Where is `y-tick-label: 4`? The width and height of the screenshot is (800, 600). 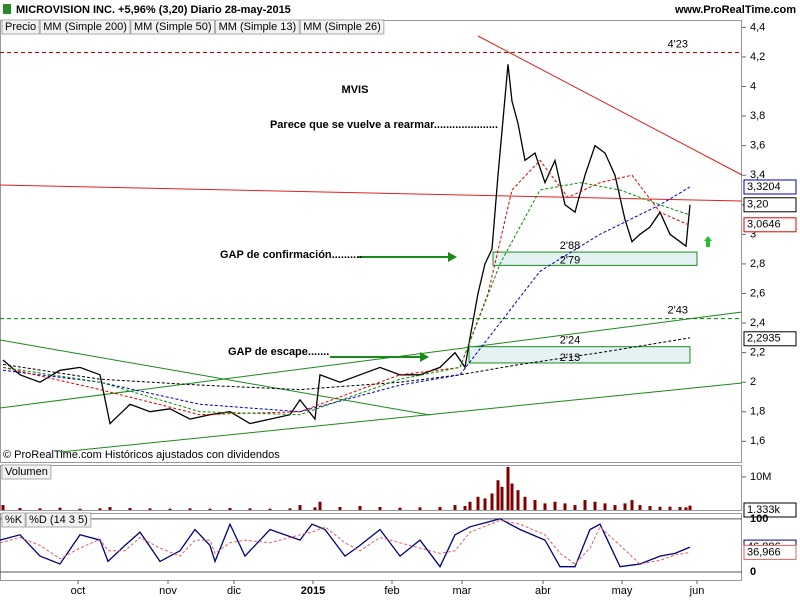 y-tick-label: 4 is located at coordinates (753, 86).